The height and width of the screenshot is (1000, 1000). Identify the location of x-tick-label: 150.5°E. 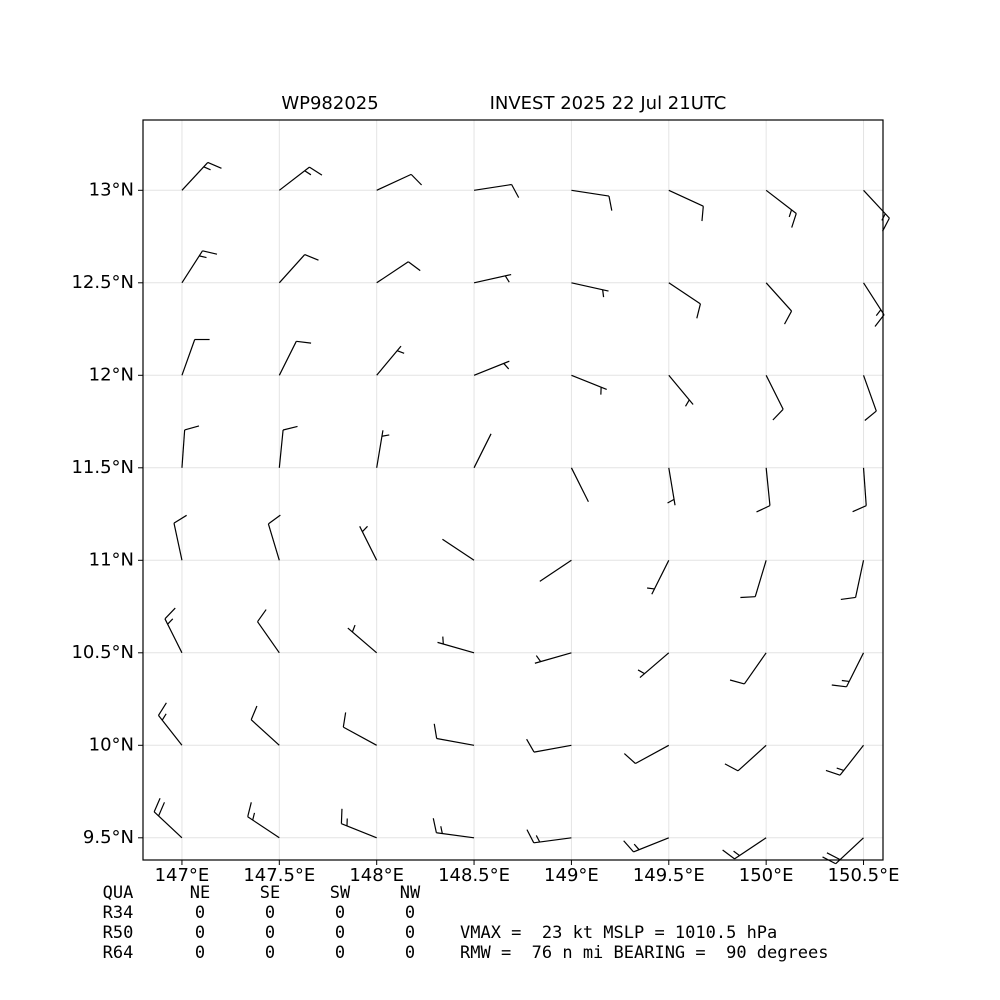
(864, 875).